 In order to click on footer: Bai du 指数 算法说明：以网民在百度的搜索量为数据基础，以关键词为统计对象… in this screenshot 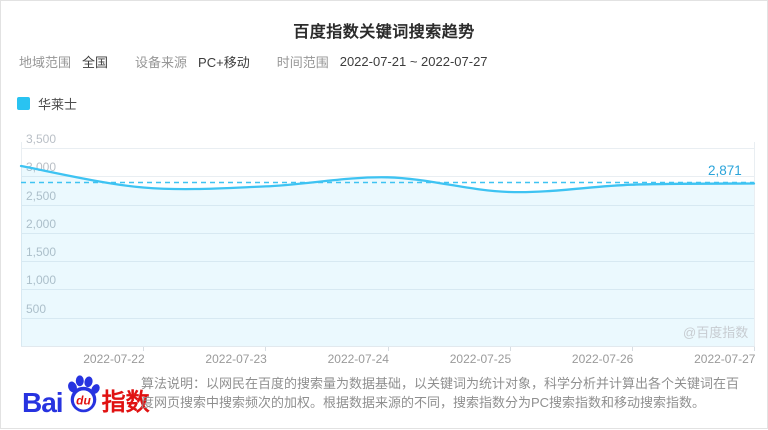, I will do `click(384, 395)`.